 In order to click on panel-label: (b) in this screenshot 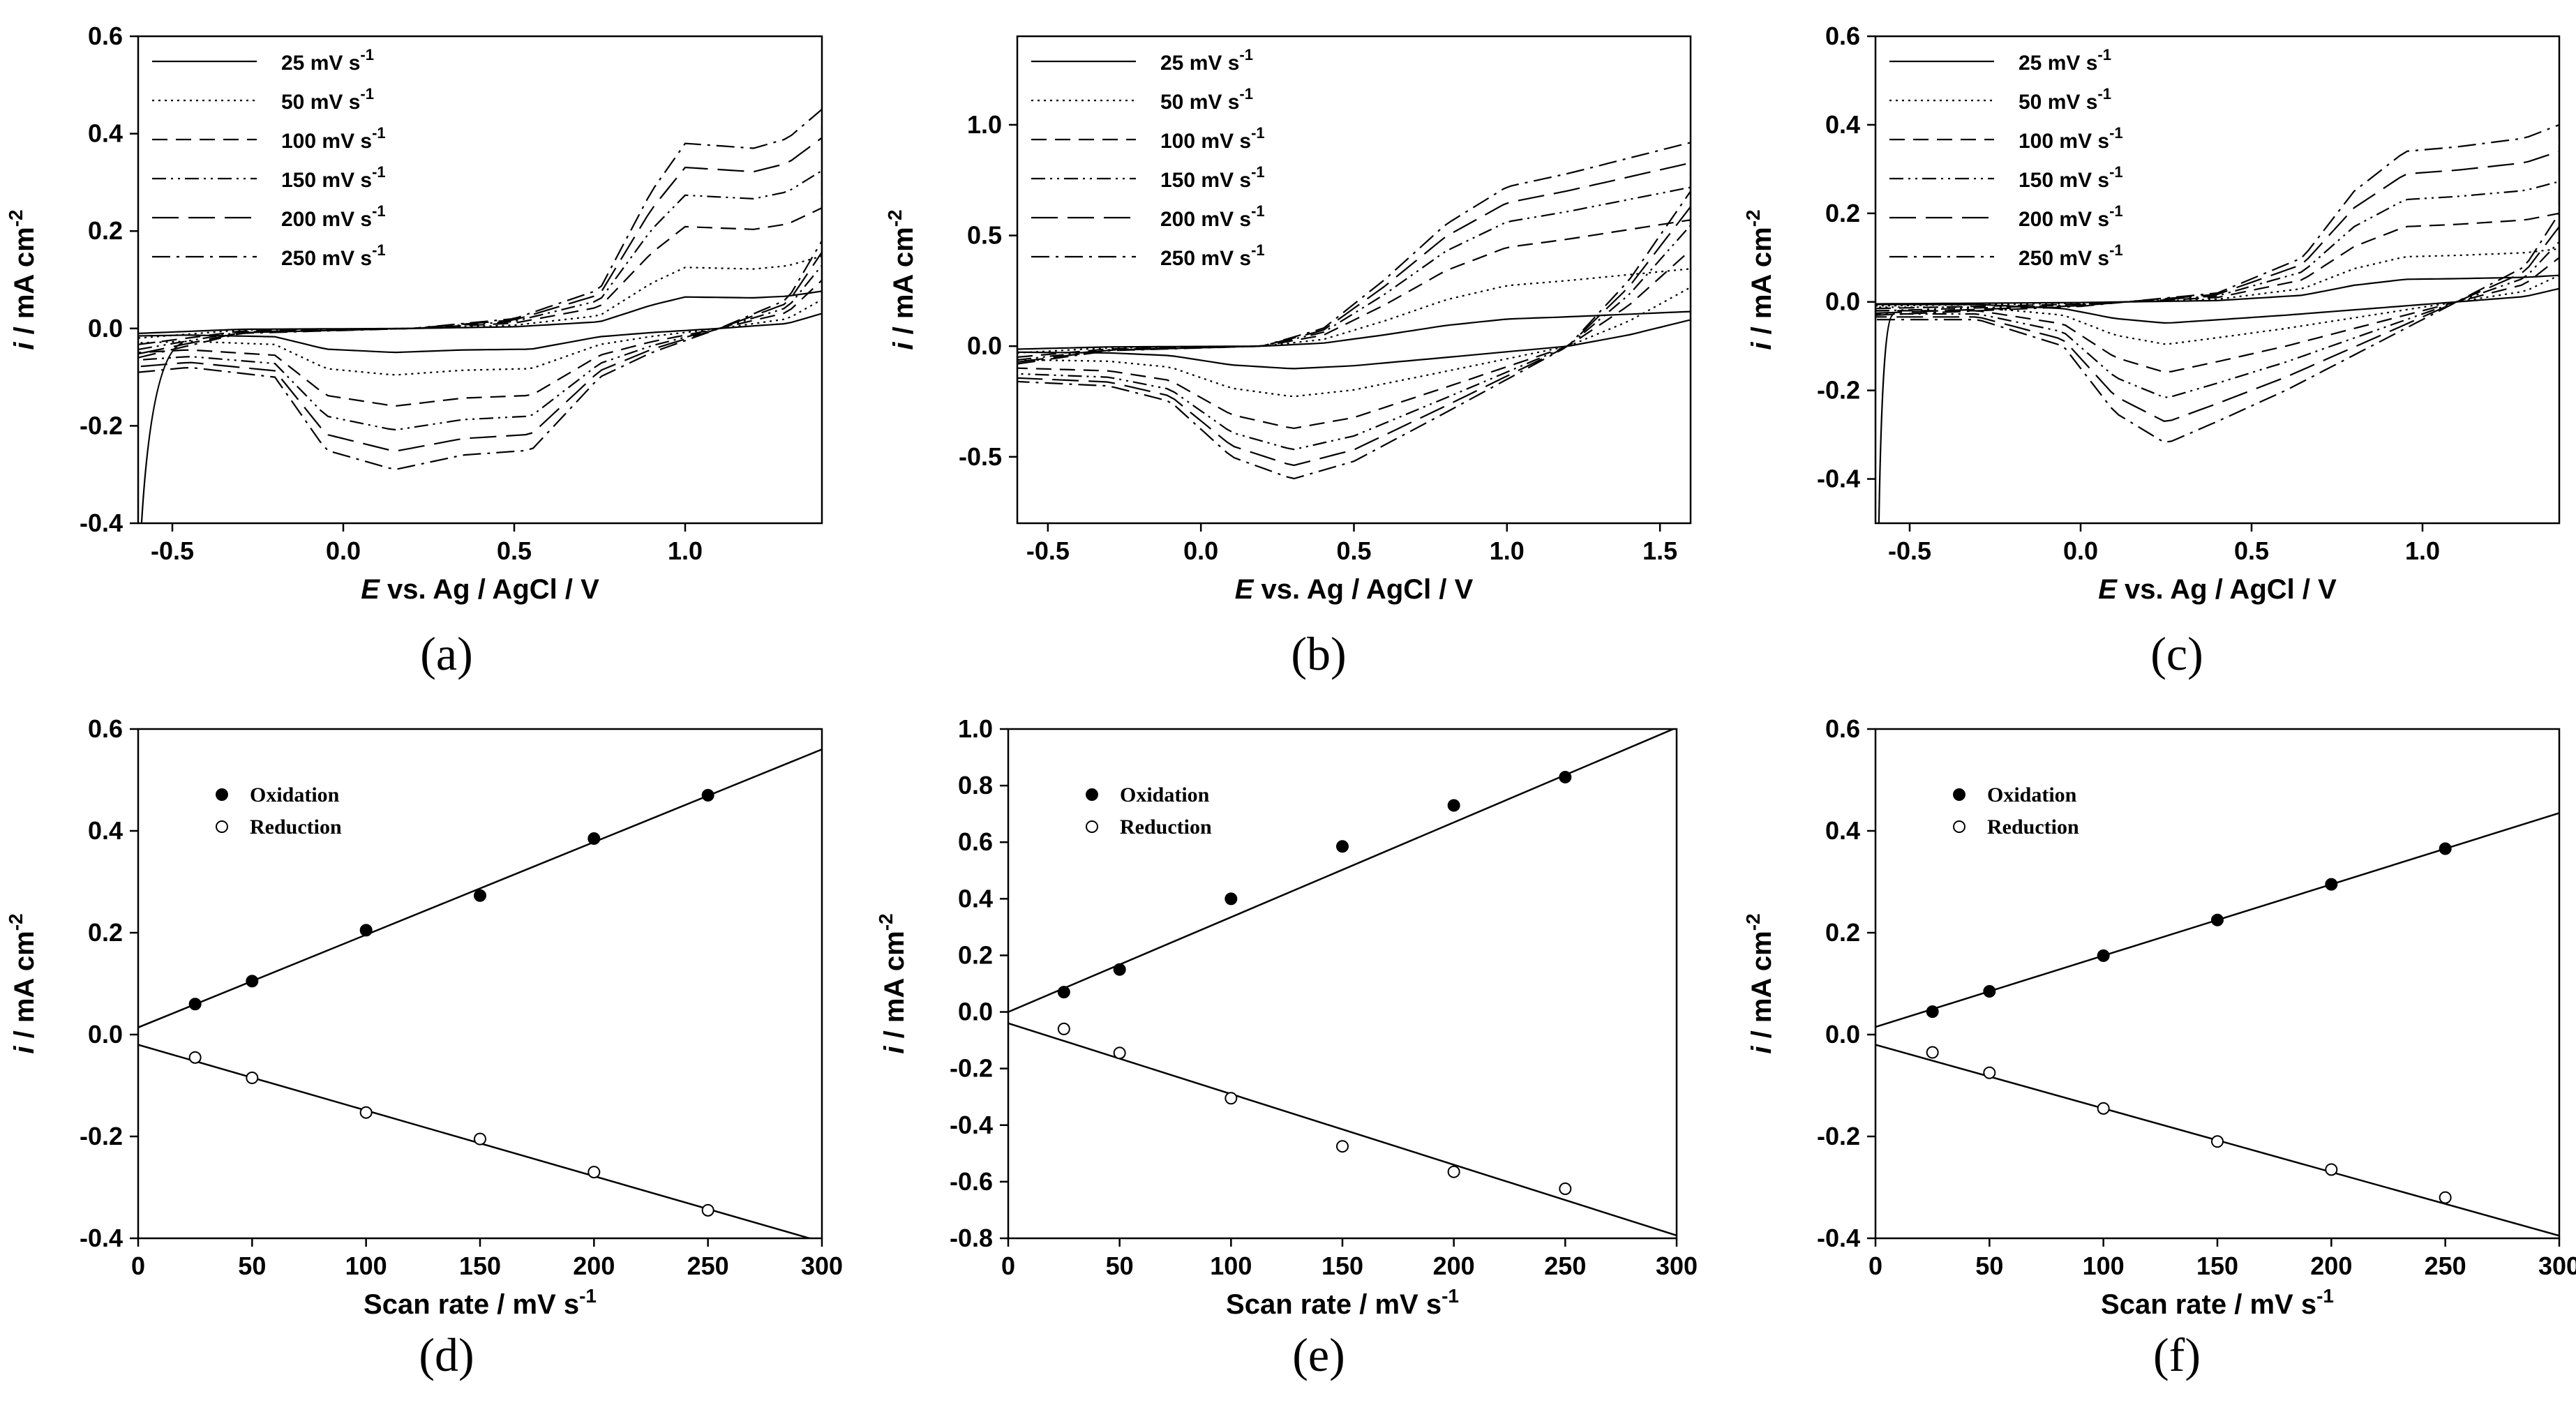, I will do `click(1318, 653)`.